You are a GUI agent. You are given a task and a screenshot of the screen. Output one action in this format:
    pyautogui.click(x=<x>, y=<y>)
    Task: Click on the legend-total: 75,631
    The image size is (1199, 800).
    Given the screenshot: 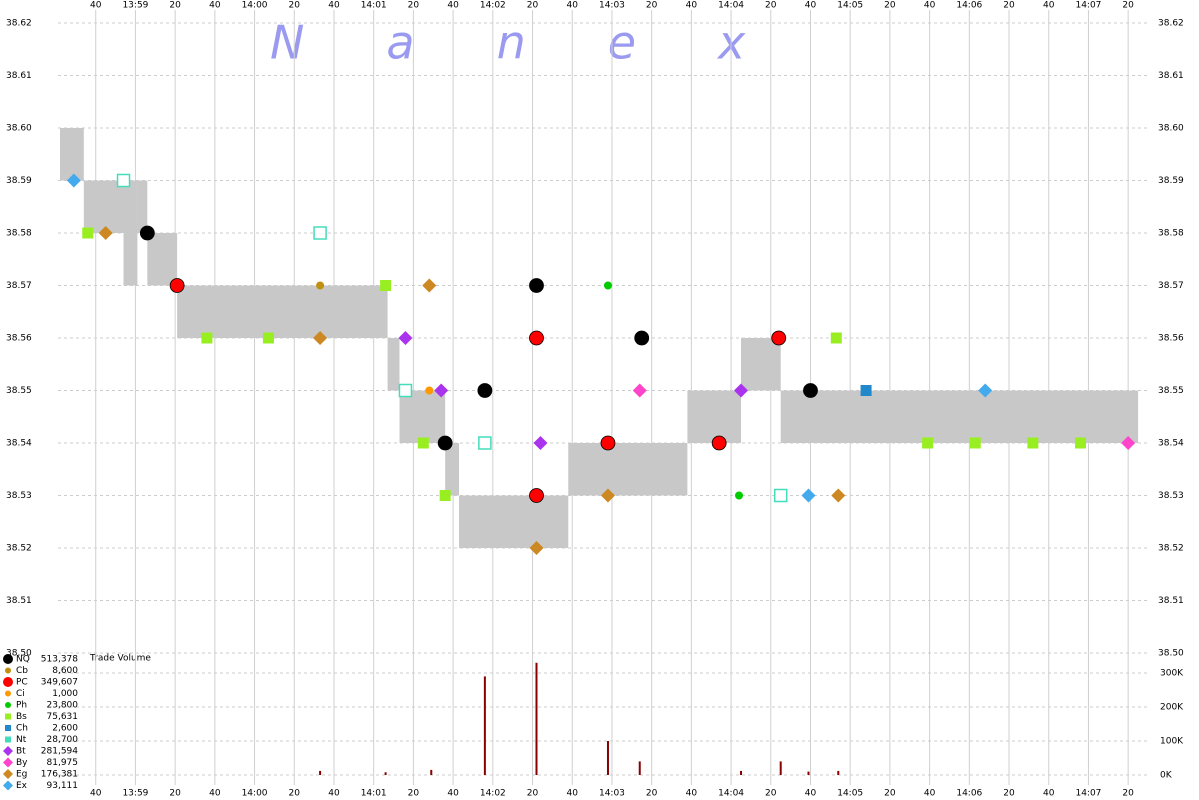 What is the action you would take?
    pyautogui.click(x=63, y=717)
    